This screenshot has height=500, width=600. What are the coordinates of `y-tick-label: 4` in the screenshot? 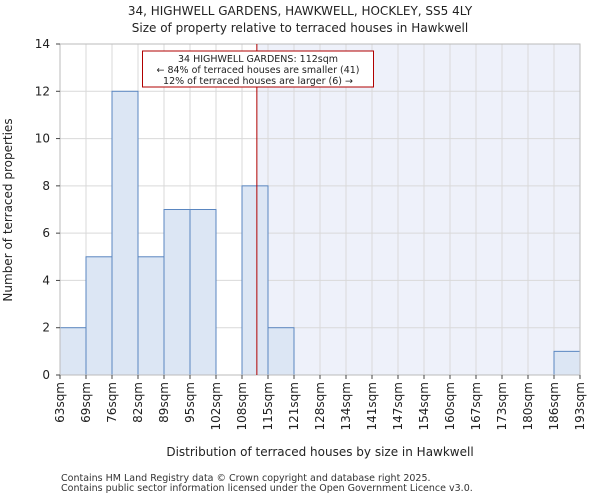 It's located at (46, 280).